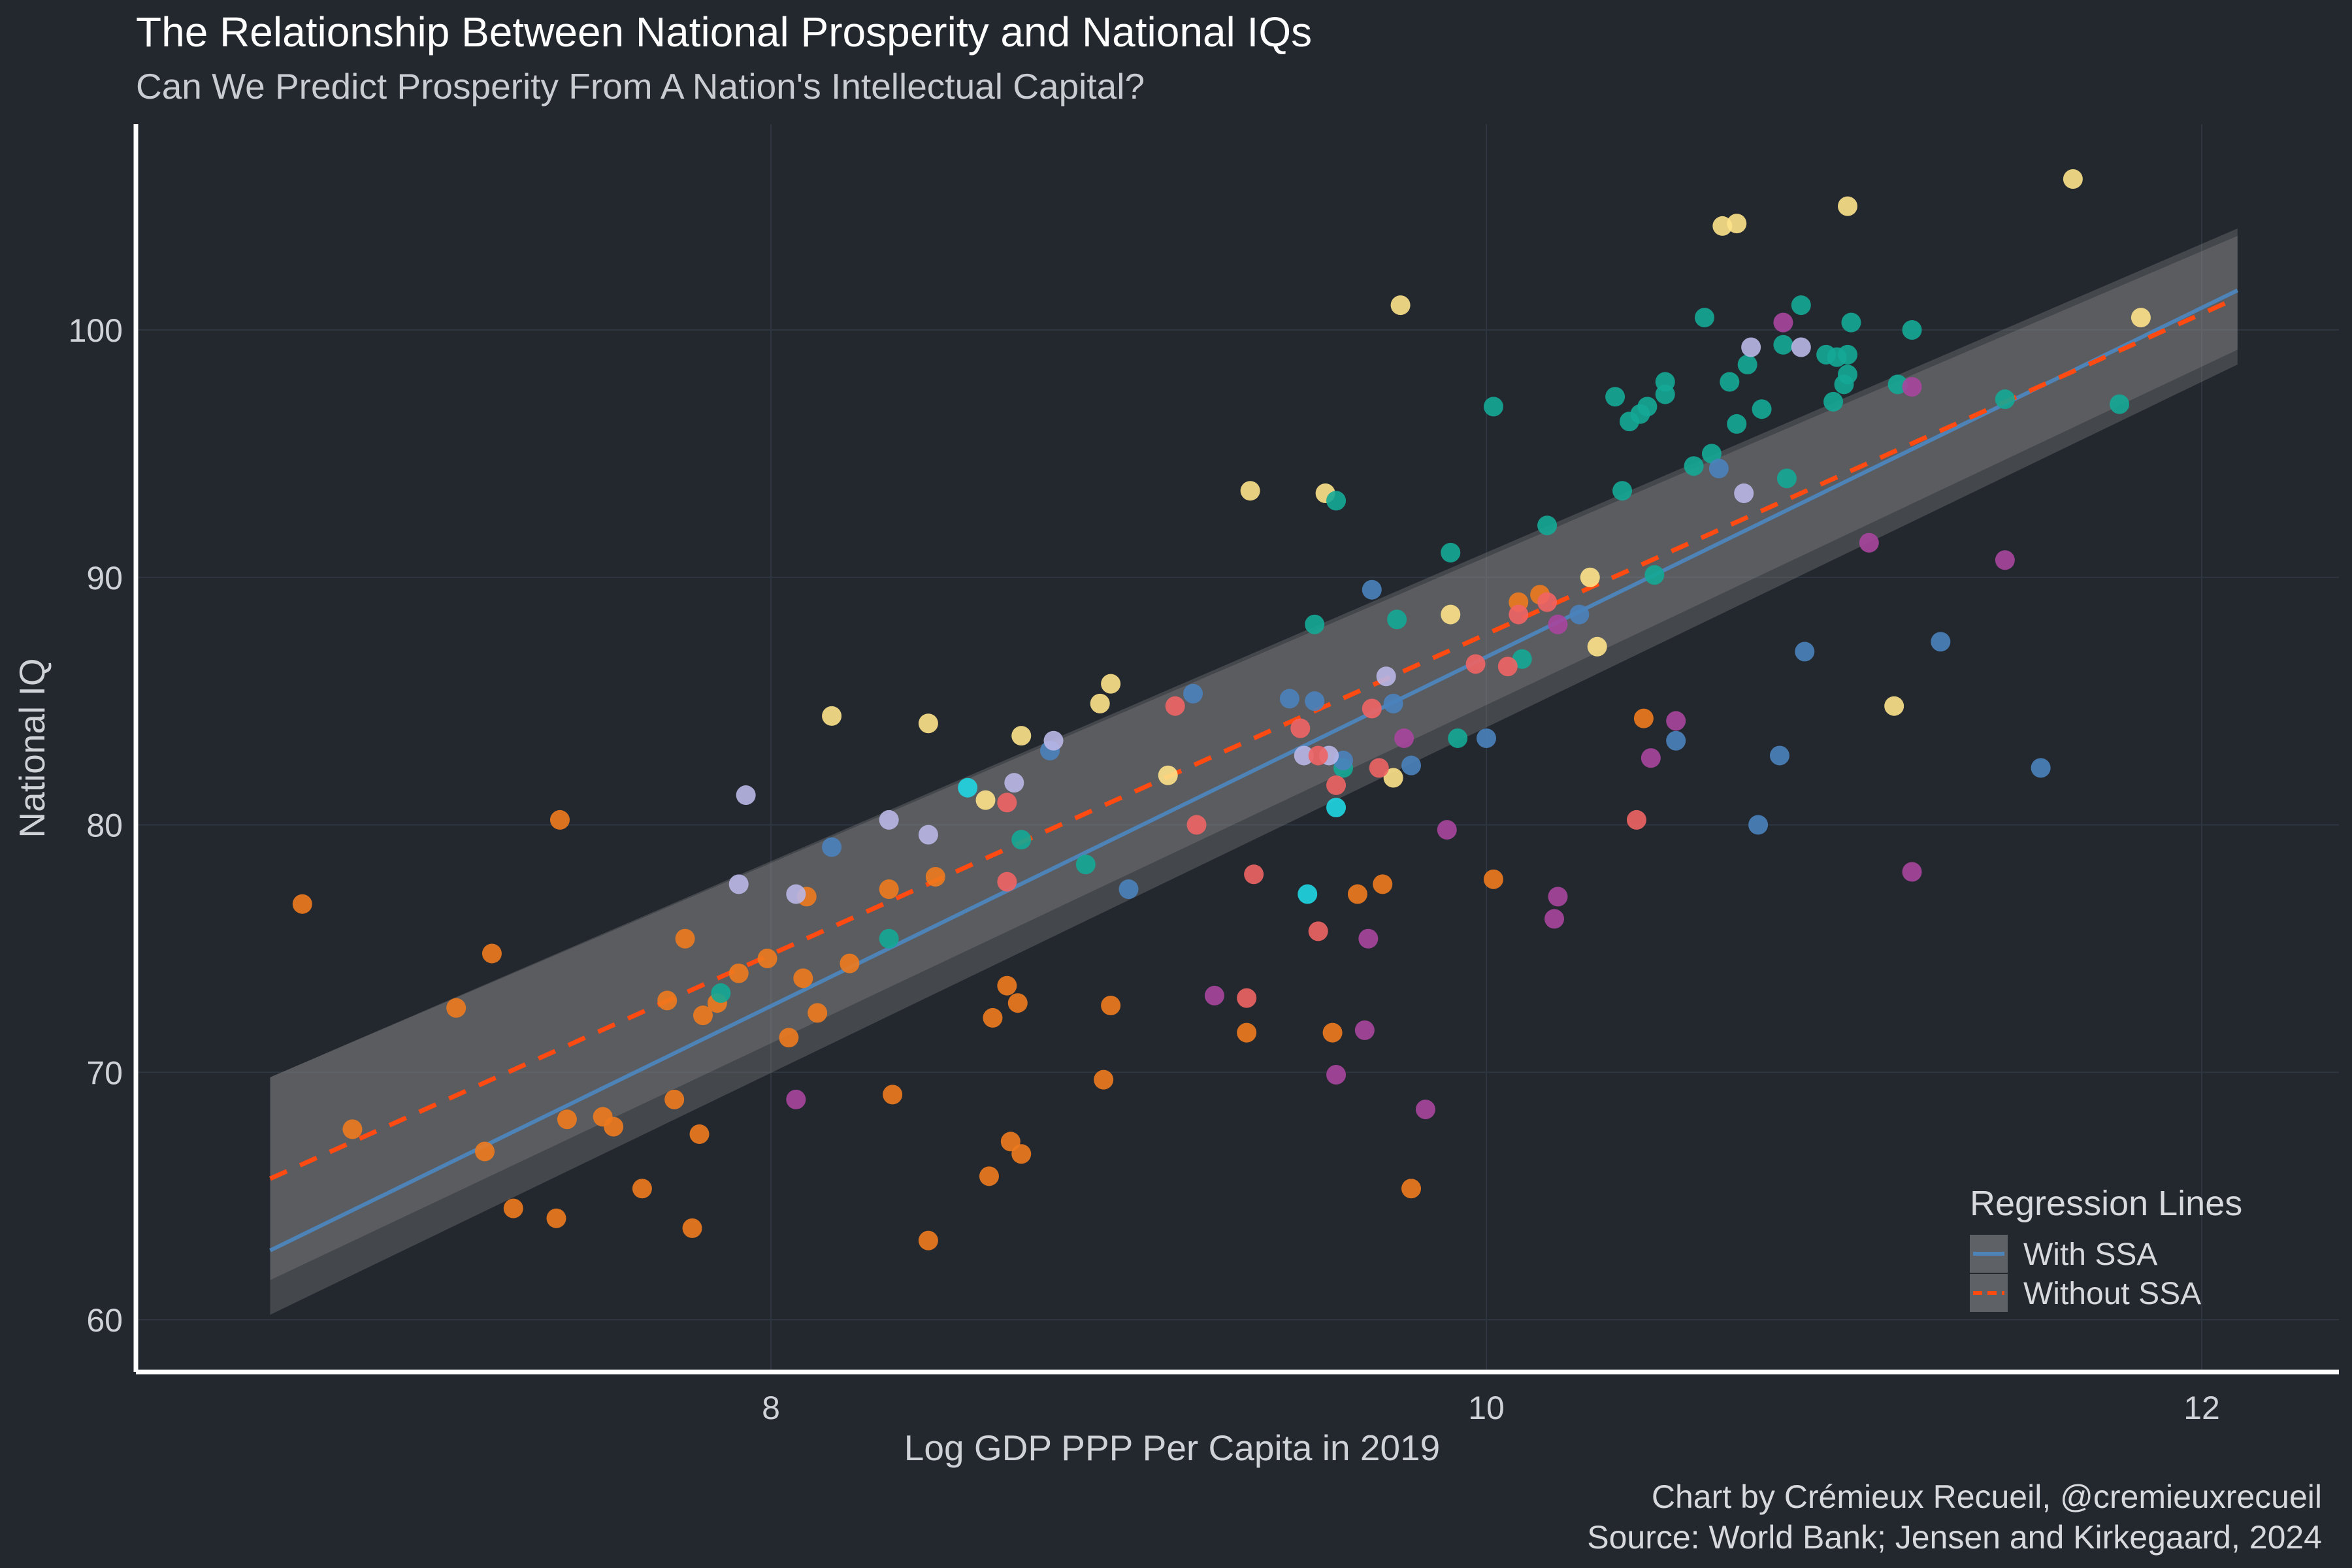  I want to click on x-axis-title: Log GDP PPP Per Capita in 2019, so click(1172, 1448).